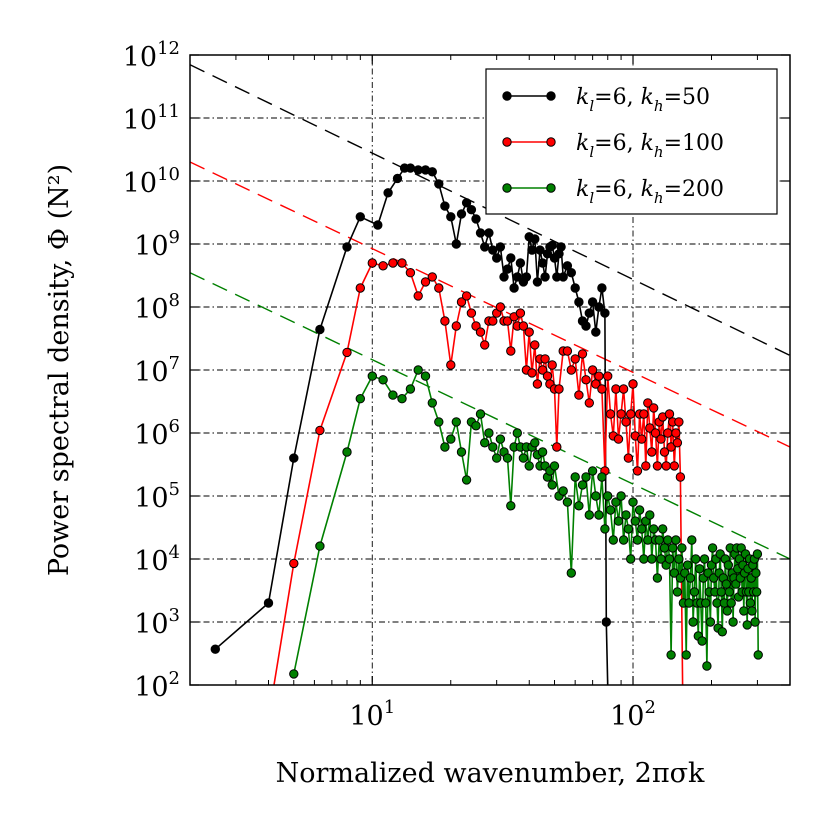 Image resolution: width=830 pixels, height=830 pixels. I want to click on y-tick-label: 10⁴, so click(157, 559).